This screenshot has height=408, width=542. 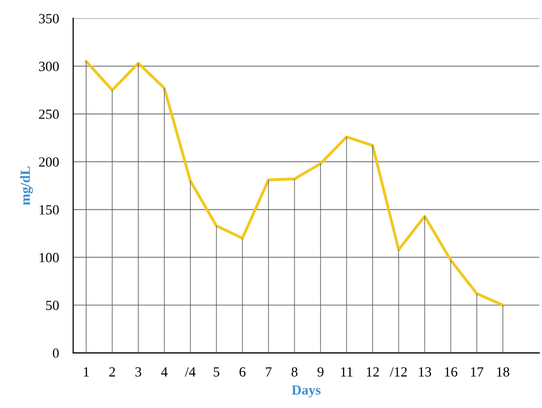 What do you see at coordinates (346, 371) in the screenshot?
I see `x-tick-label: 11` at bounding box center [346, 371].